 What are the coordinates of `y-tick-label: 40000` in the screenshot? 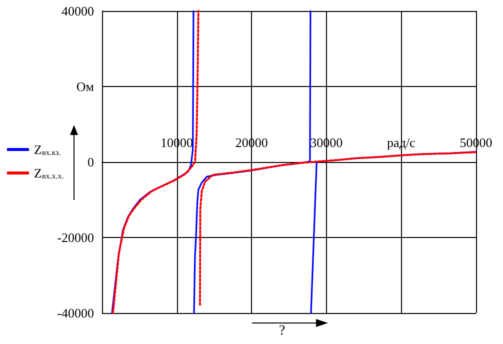 It's located at (78, 11).